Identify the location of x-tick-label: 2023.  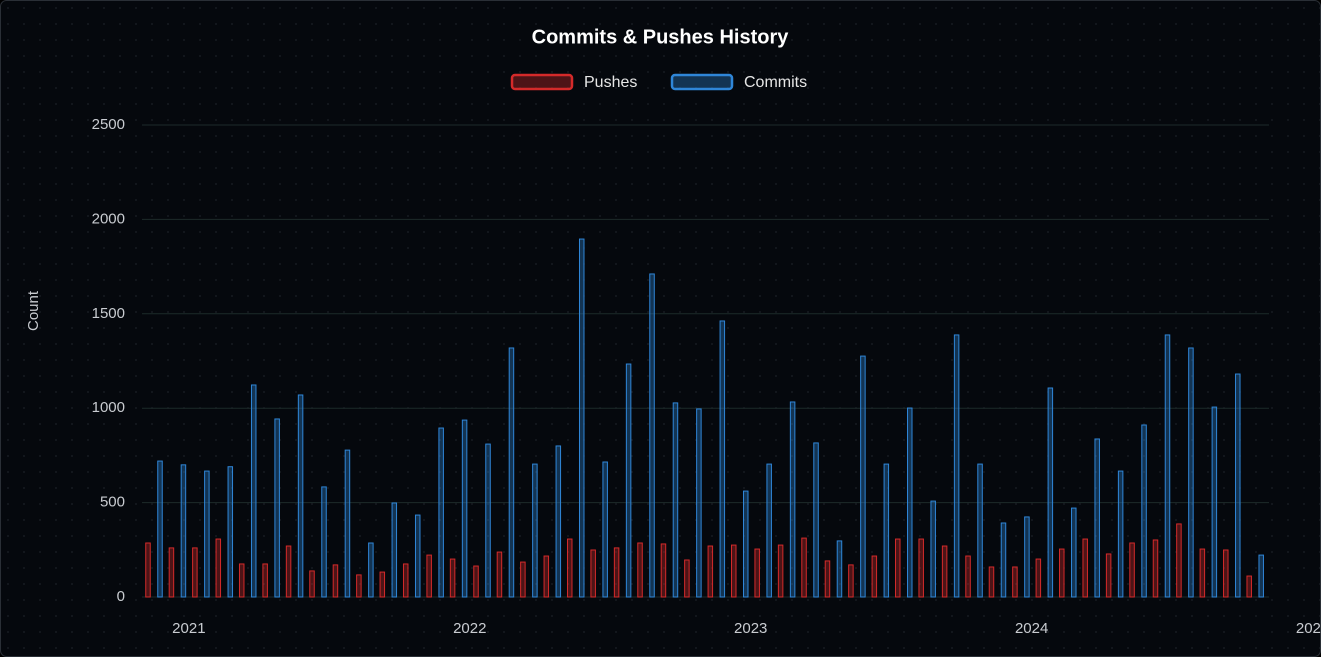
(750, 628).